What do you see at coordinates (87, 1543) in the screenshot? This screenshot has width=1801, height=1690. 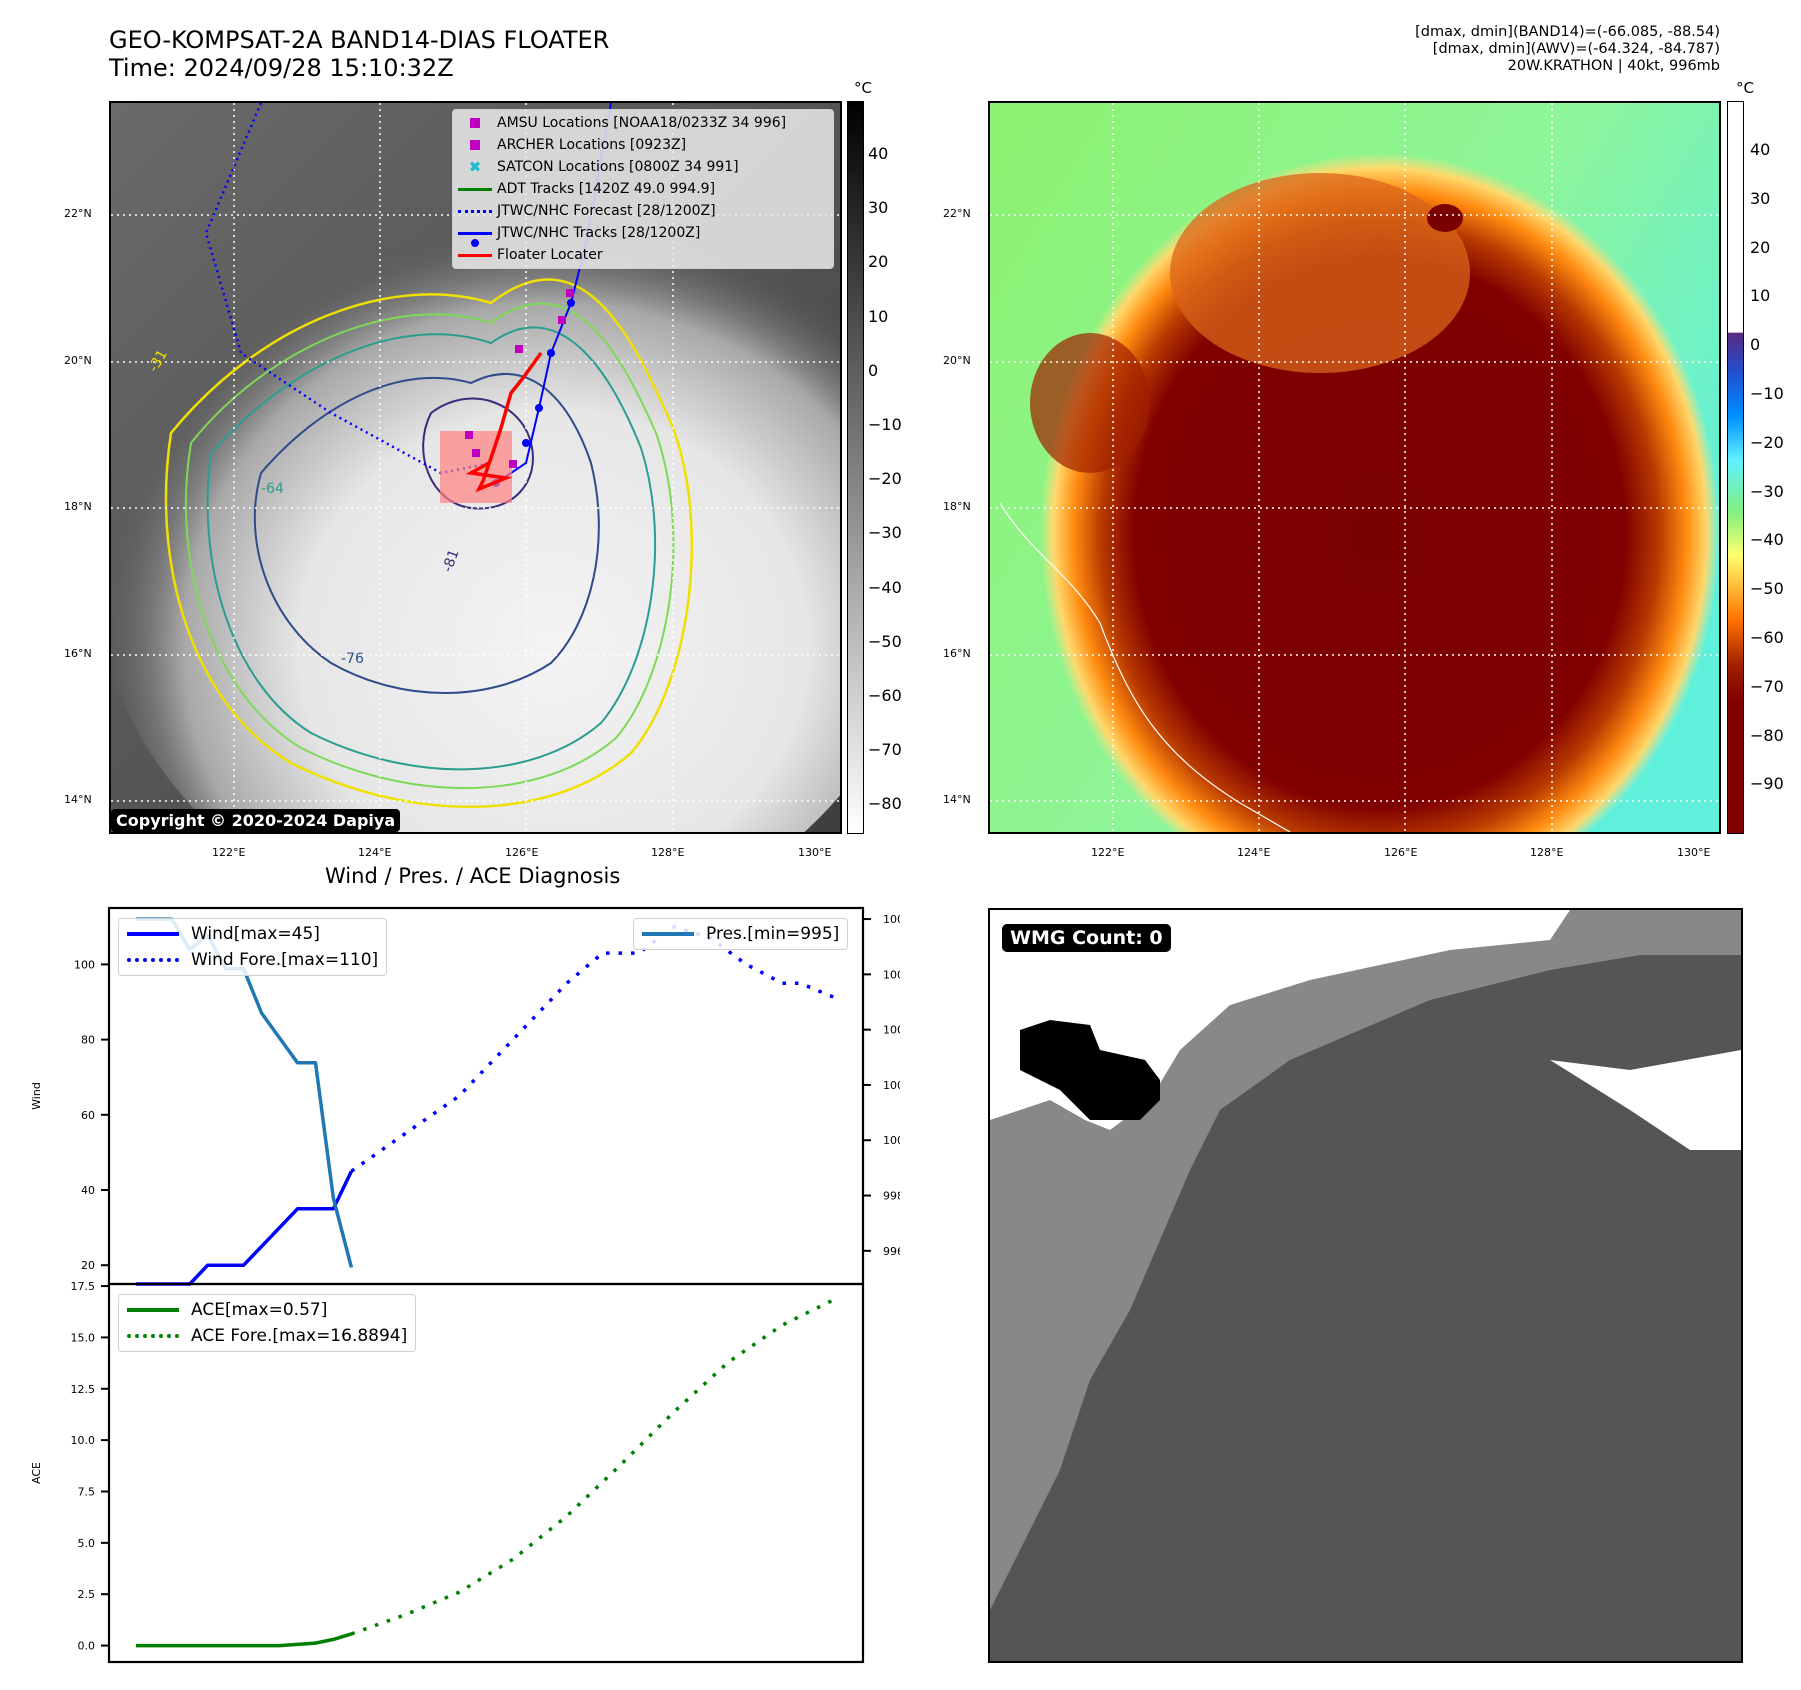 I see `y-tick-label: 5.0` at bounding box center [87, 1543].